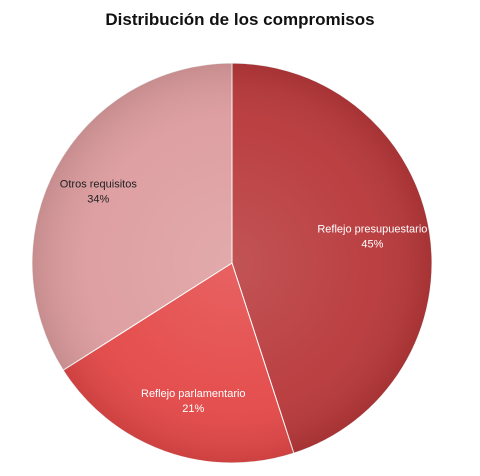 This screenshot has width=480, height=476. I want to click on slice-value-label: 34%, so click(98, 199).